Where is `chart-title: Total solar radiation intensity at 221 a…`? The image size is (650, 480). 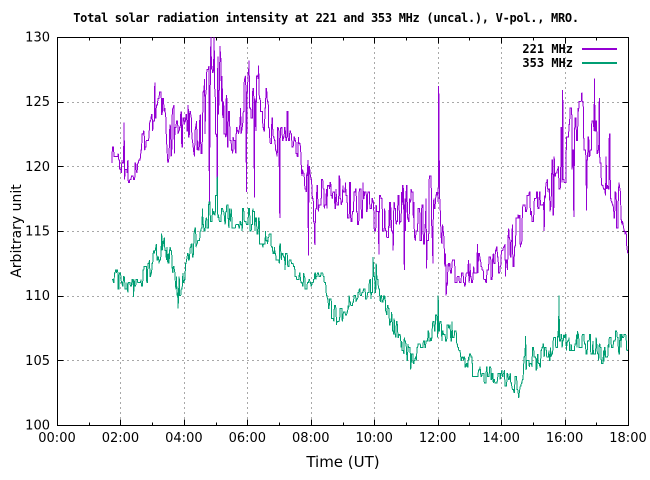
chart-title: Total solar radiation intensity at 221 a… is located at coordinates (326, 18).